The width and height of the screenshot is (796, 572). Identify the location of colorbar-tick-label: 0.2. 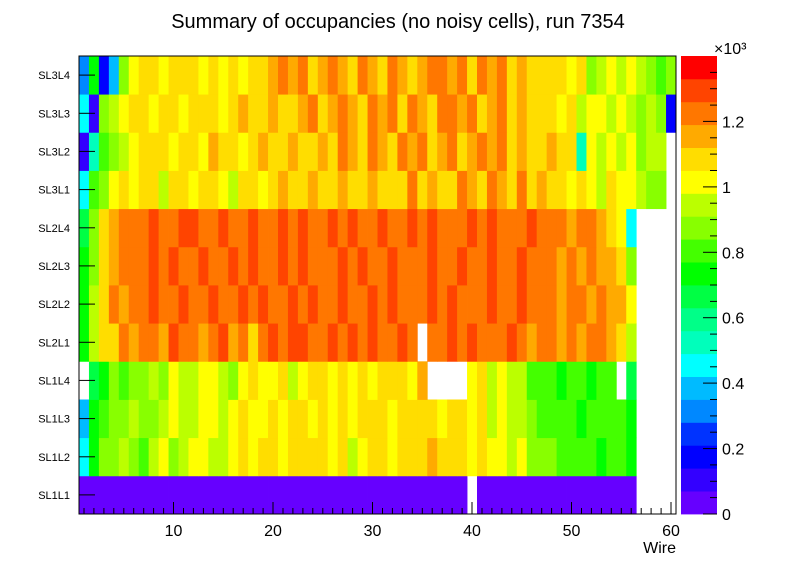
(733, 450).